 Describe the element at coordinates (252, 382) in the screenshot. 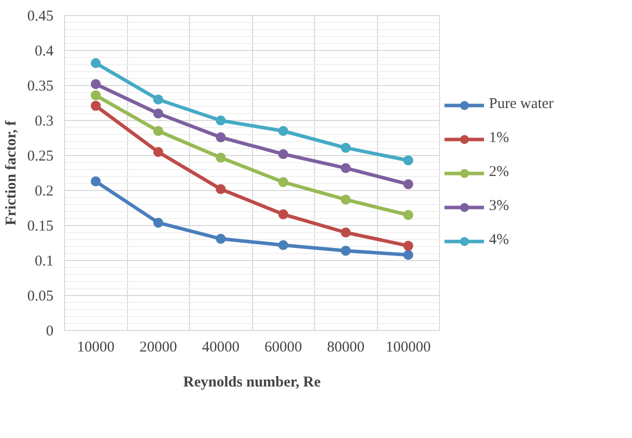

I see `x-axis-title: Reynolds number, Re` at that location.